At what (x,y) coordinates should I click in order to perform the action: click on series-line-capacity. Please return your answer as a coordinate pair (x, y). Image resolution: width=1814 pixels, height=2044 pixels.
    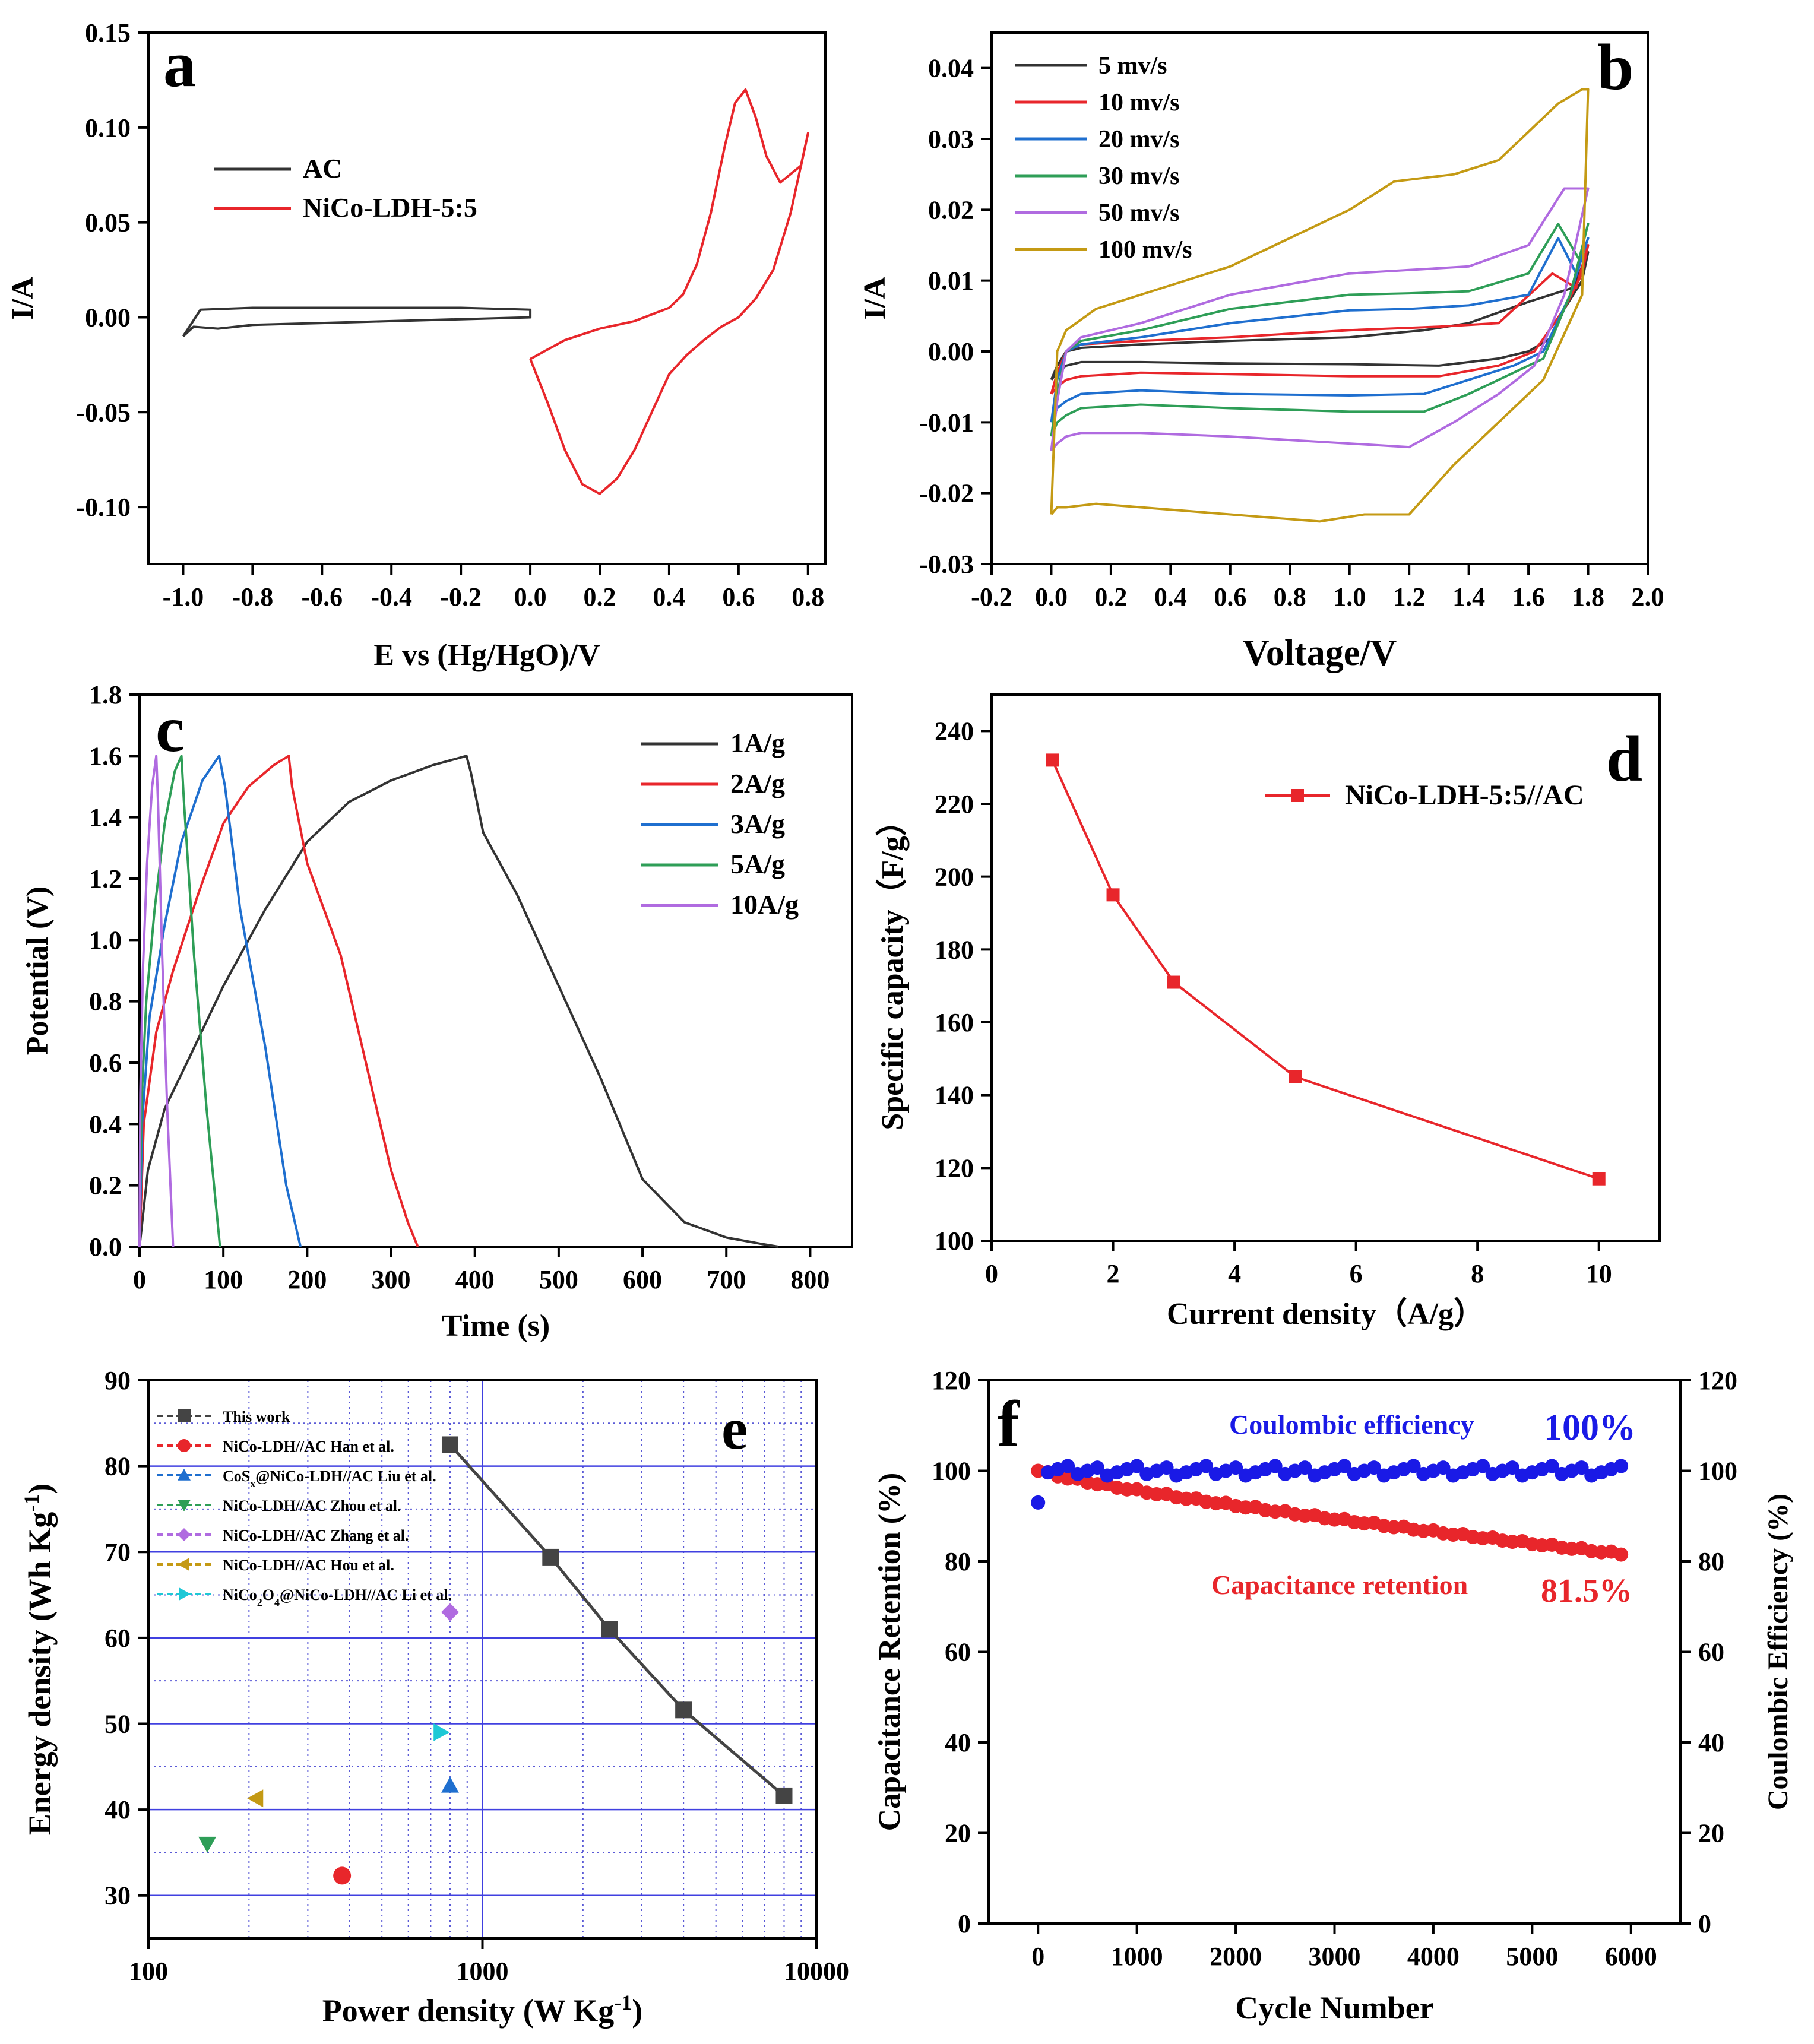
    Looking at the image, I should click on (1326, 970).